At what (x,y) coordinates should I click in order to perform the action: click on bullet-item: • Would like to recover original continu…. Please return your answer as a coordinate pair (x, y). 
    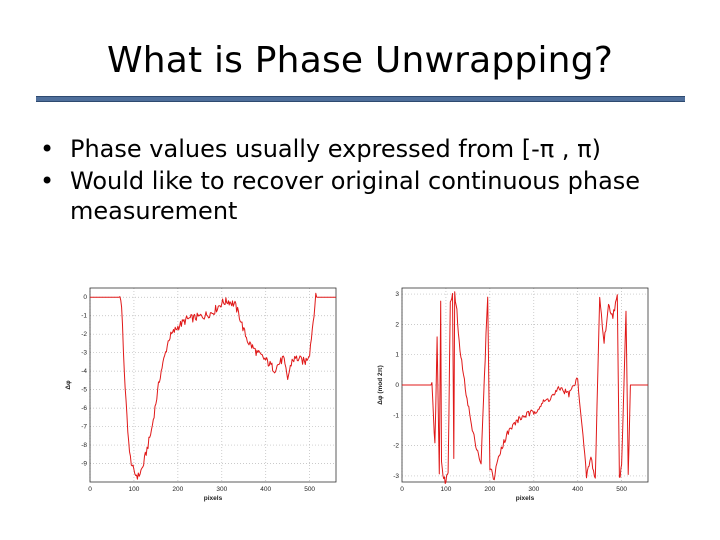
    Looking at the image, I should click on (370, 196).